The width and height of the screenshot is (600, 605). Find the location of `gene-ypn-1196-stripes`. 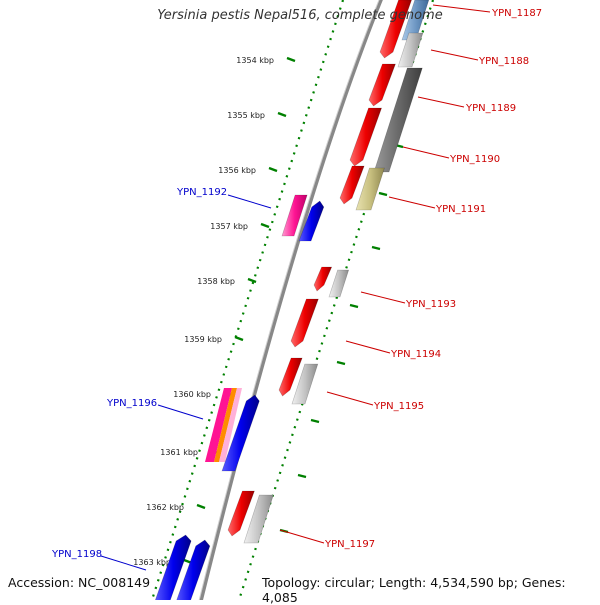

gene-ypn-1196-stripes is located at coordinates (223, 425).